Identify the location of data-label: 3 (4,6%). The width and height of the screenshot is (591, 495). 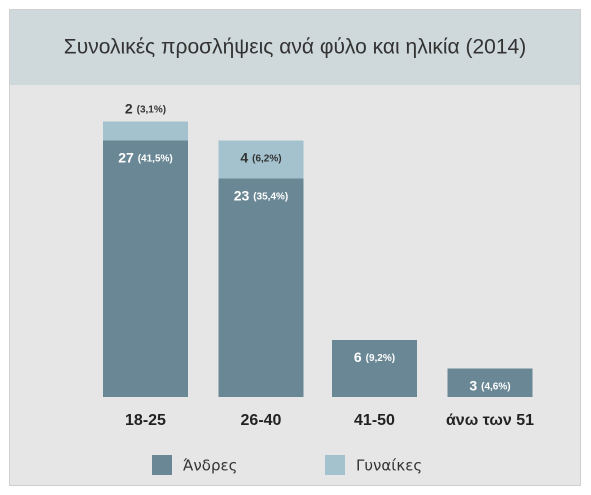
(489, 385).